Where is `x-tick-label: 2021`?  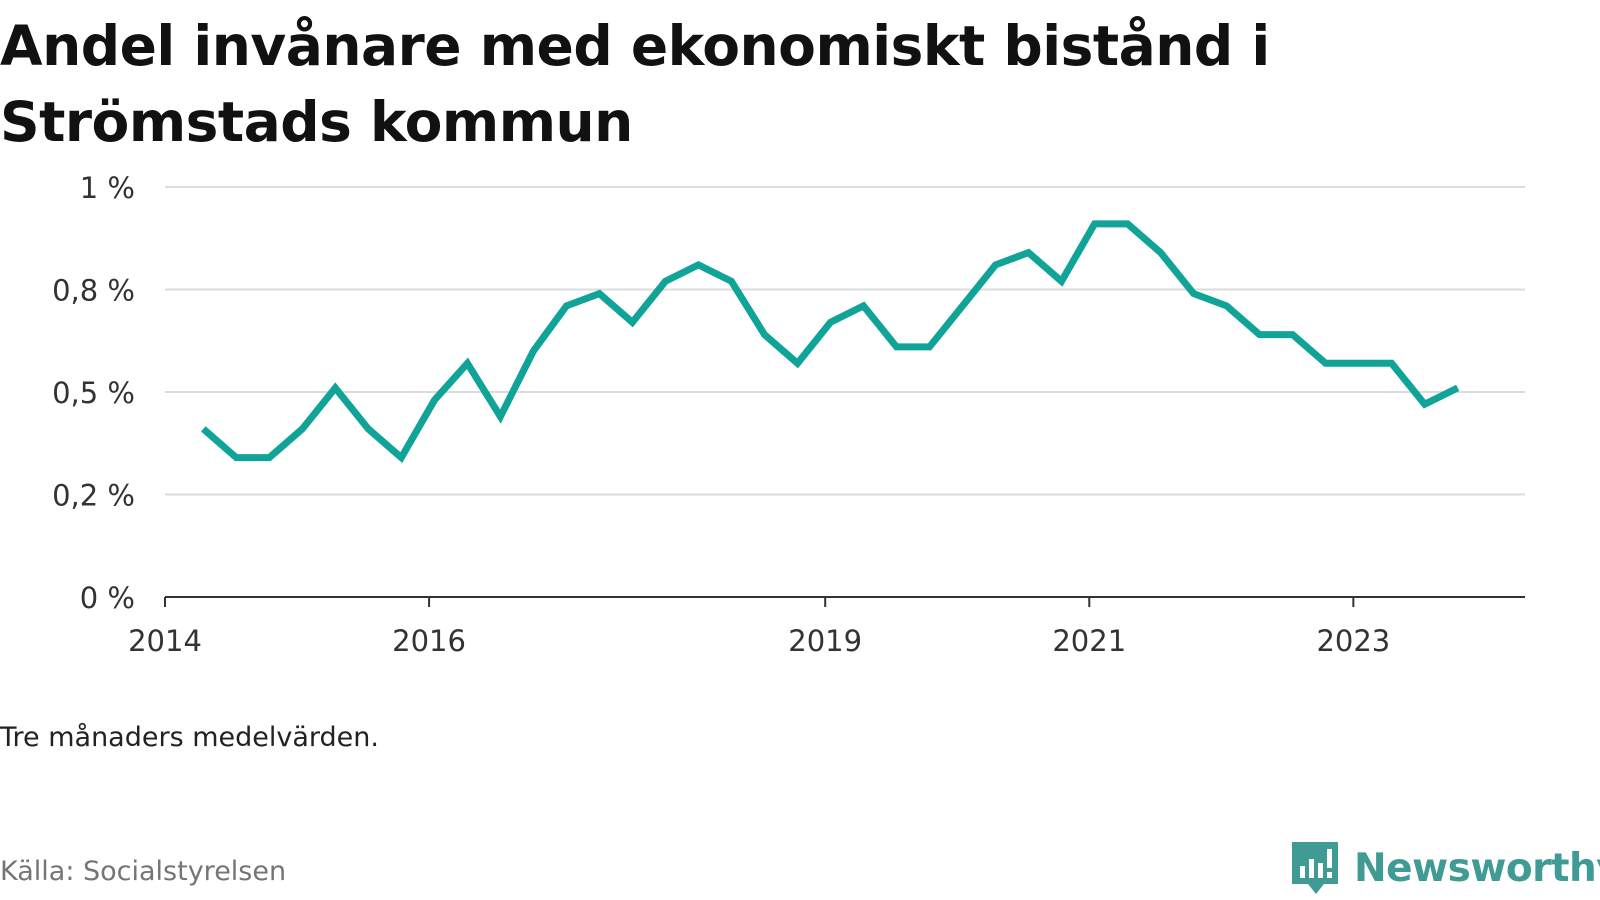
x-tick-label: 2021 is located at coordinates (1089, 641).